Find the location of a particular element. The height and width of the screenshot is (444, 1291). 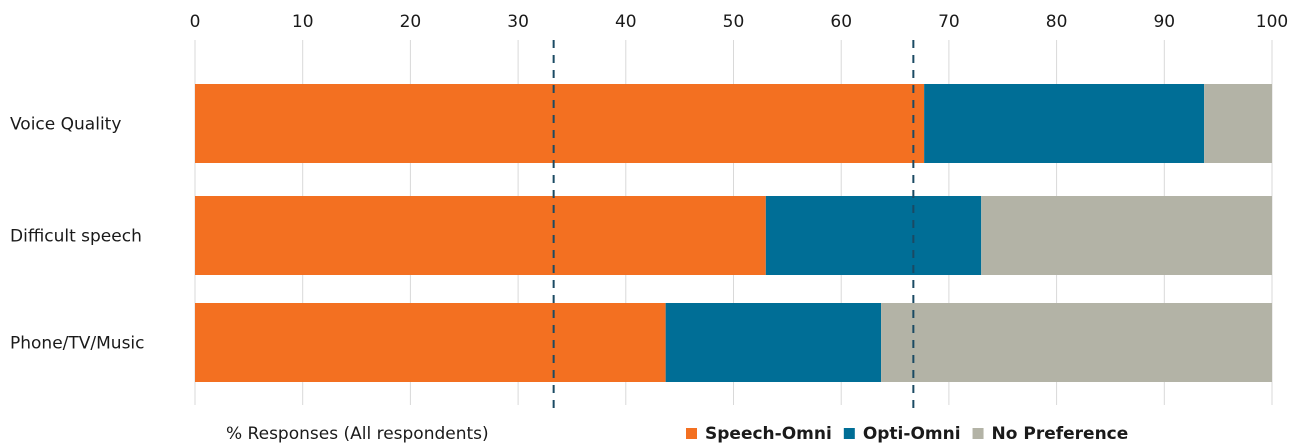

legend: Speech-Omni Opti-Omni No Preference is located at coordinates (907, 434).